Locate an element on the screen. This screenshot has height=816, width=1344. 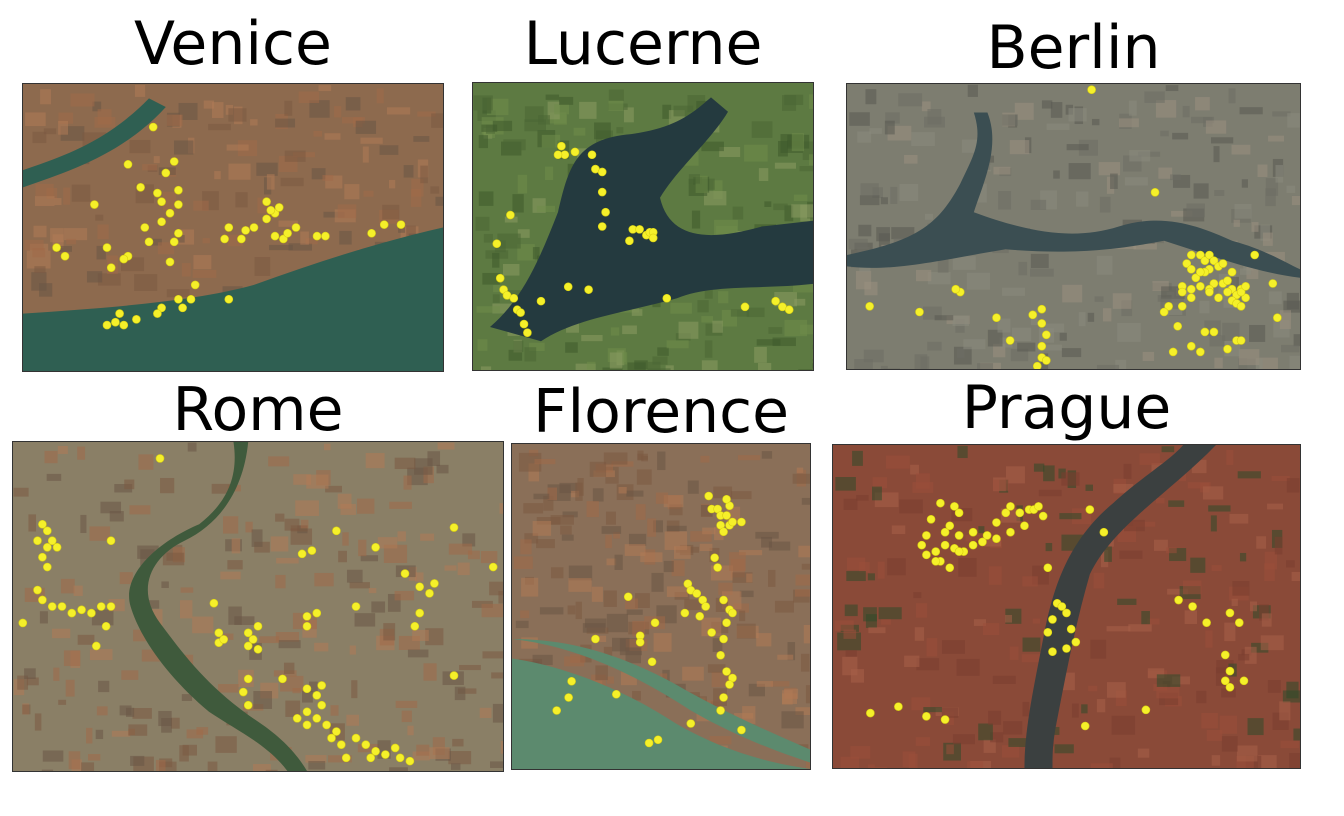
map-lucerne is located at coordinates (643, 226).